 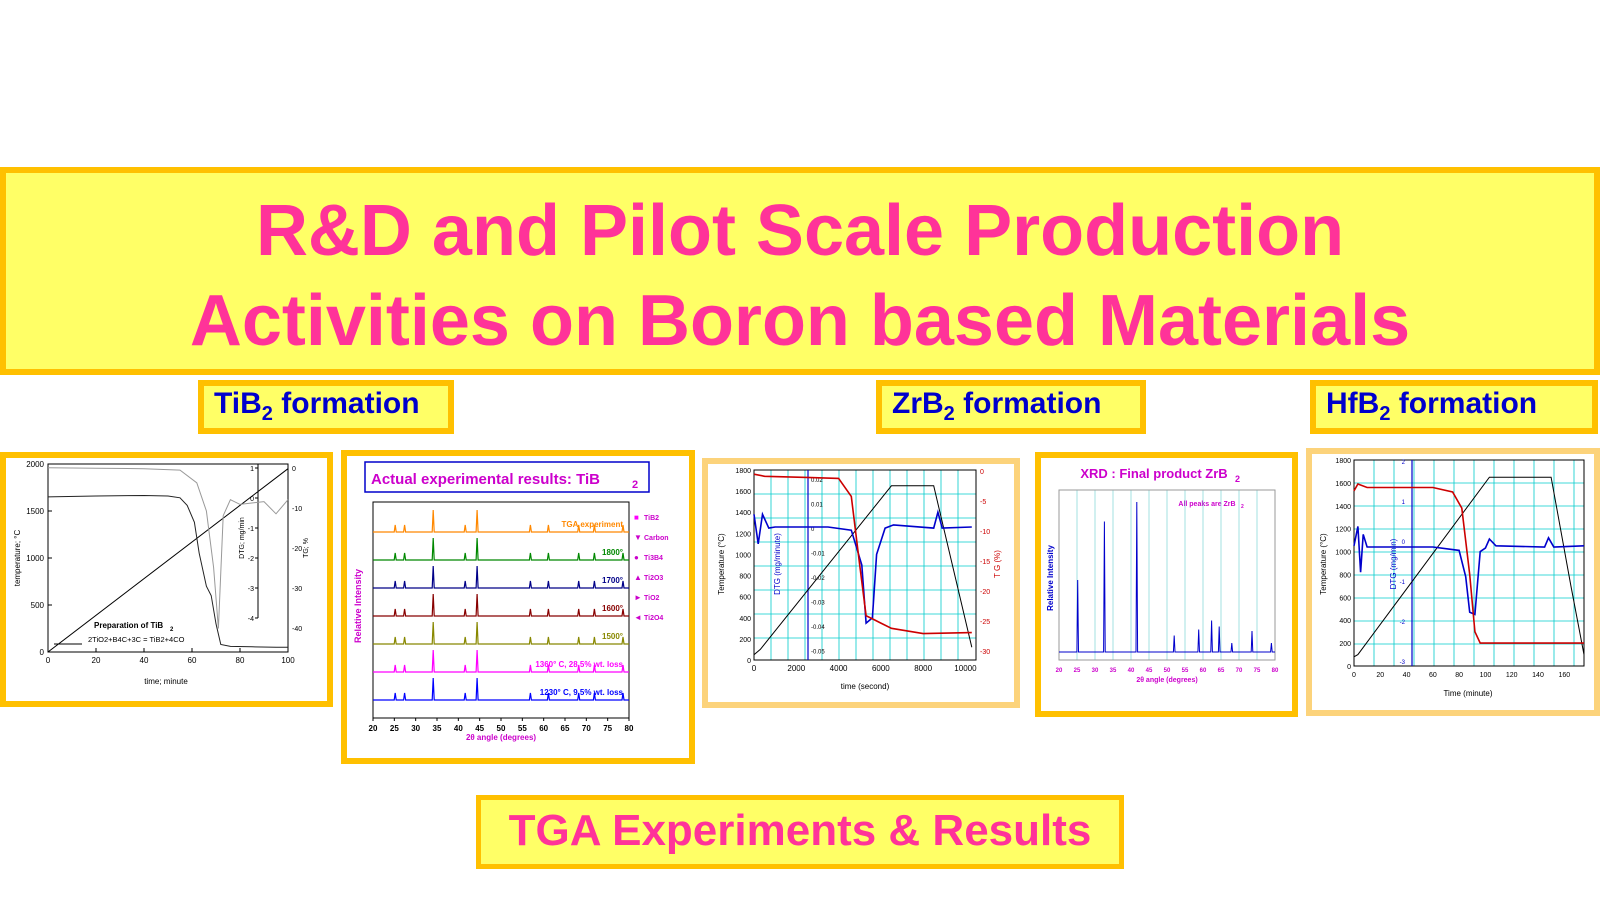 What do you see at coordinates (636, 557) in the screenshot?
I see `xrd-legend-symbol: ●` at bounding box center [636, 557].